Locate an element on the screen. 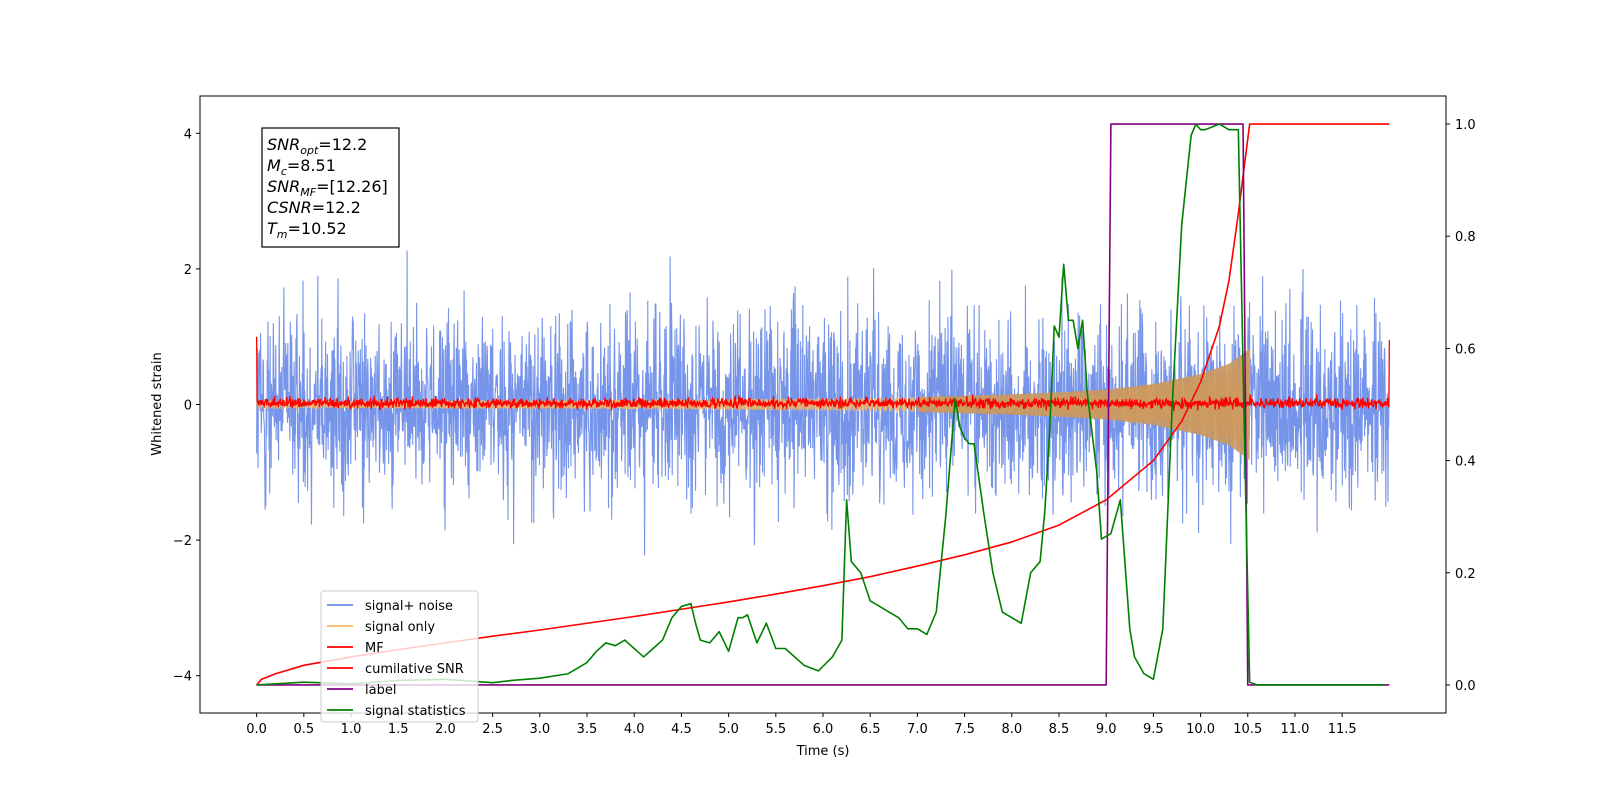  x-tick-label: 9.0 is located at coordinates (1106, 729).